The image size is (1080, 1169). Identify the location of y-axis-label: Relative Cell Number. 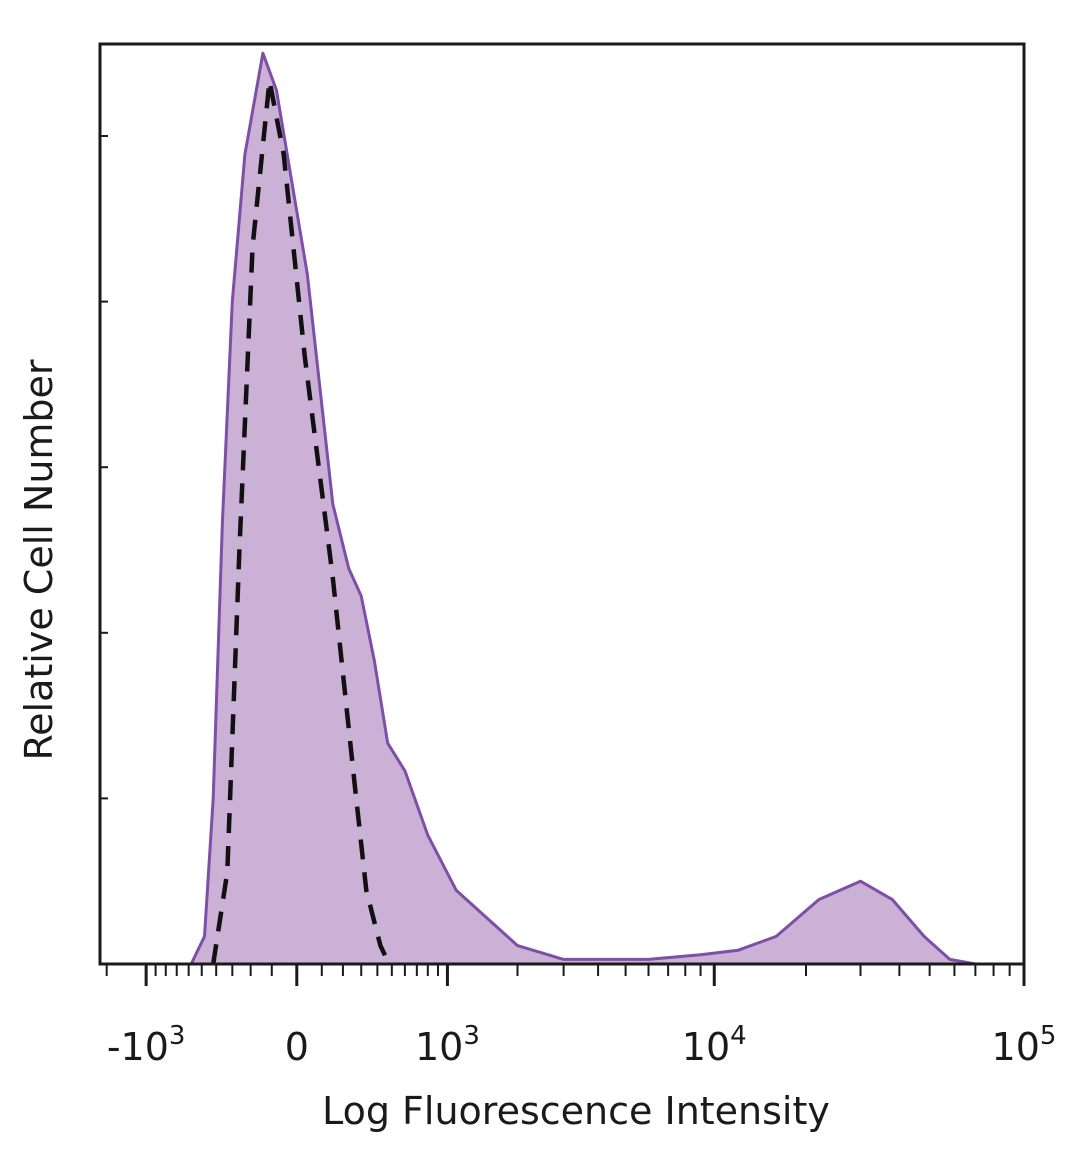
(39, 559).